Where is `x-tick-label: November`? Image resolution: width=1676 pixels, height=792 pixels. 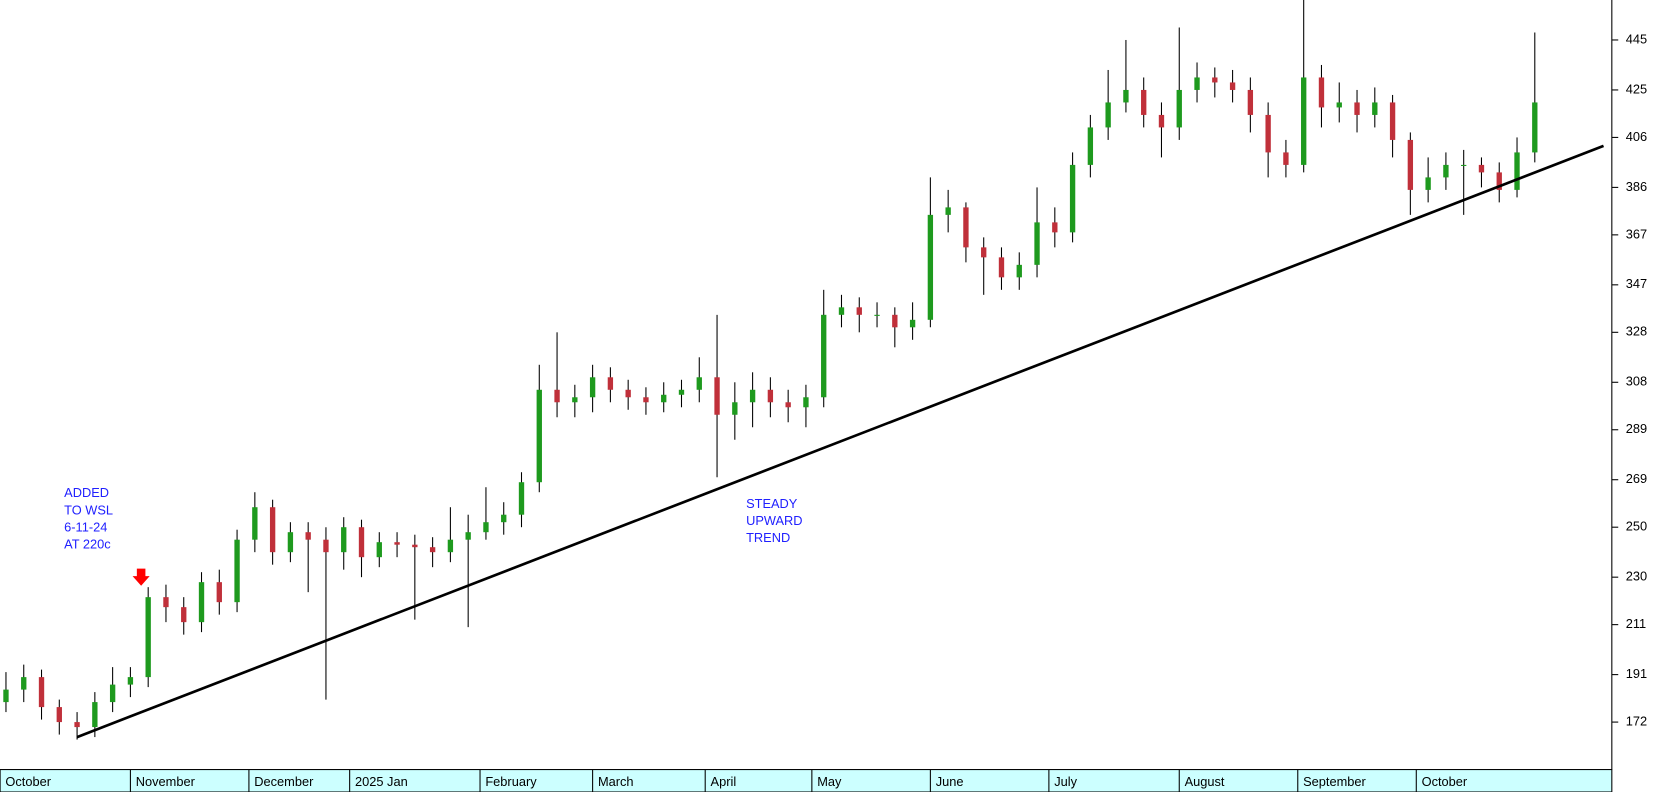 x-tick-label: November is located at coordinates (166, 781).